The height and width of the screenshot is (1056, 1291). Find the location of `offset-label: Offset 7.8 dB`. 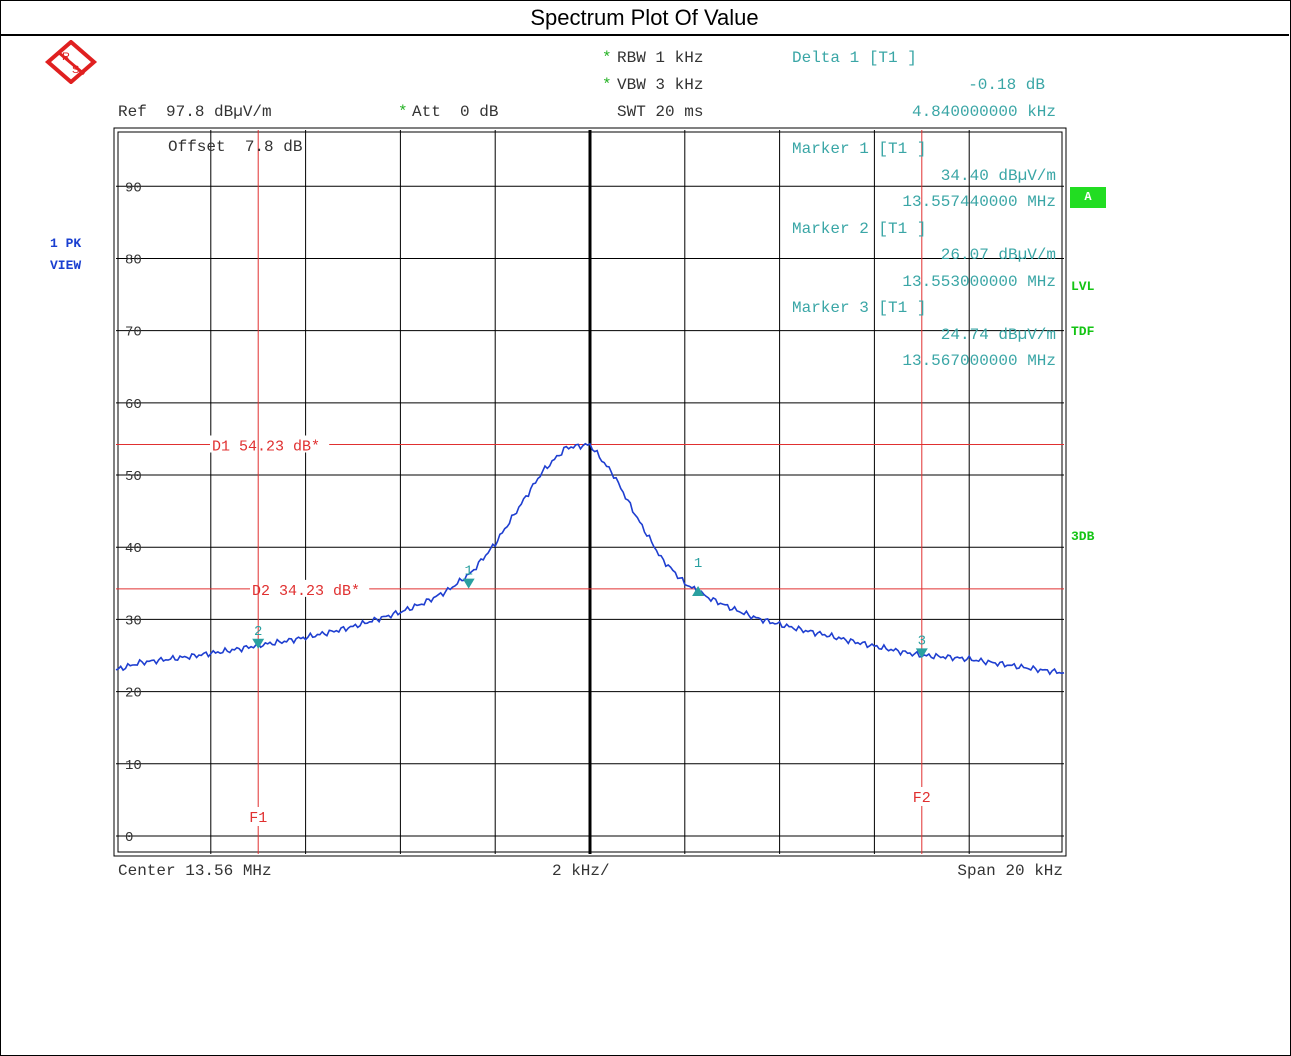

offset-label: Offset 7.8 dB is located at coordinates (235, 147).